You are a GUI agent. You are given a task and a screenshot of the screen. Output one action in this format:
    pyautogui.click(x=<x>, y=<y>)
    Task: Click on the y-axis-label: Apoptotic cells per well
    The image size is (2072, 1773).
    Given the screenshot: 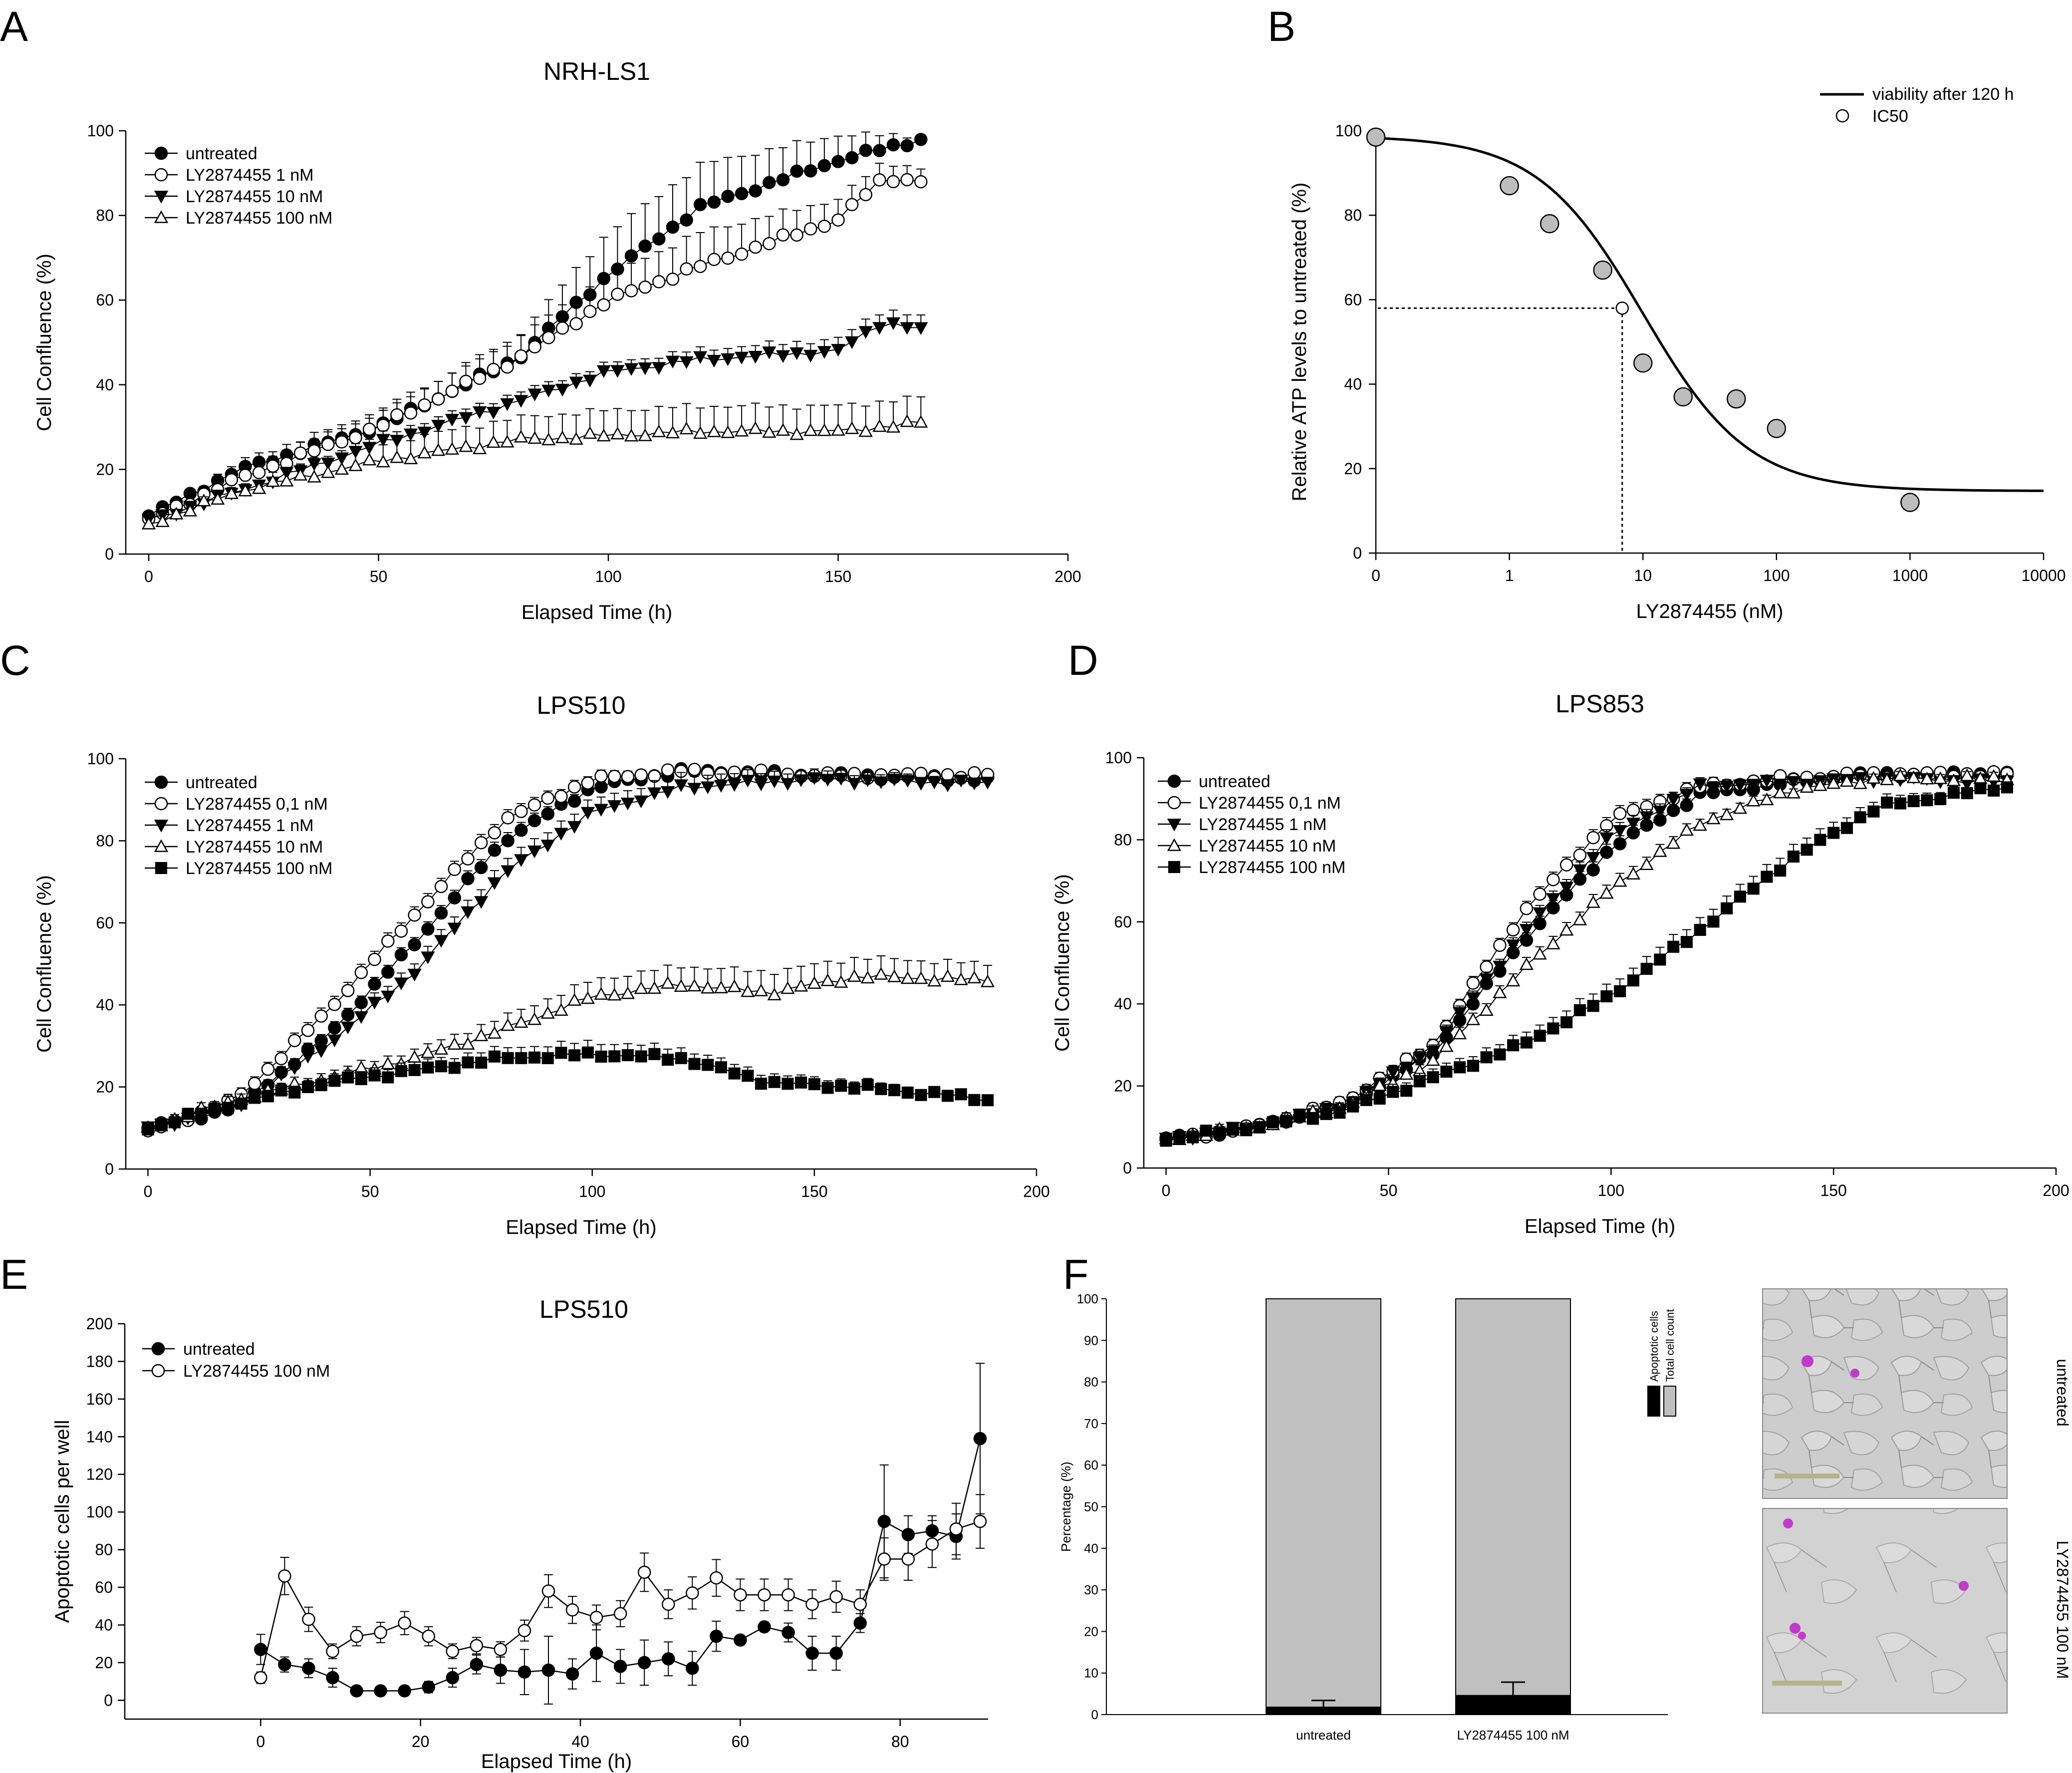 What is the action you would take?
    pyautogui.click(x=62, y=1521)
    